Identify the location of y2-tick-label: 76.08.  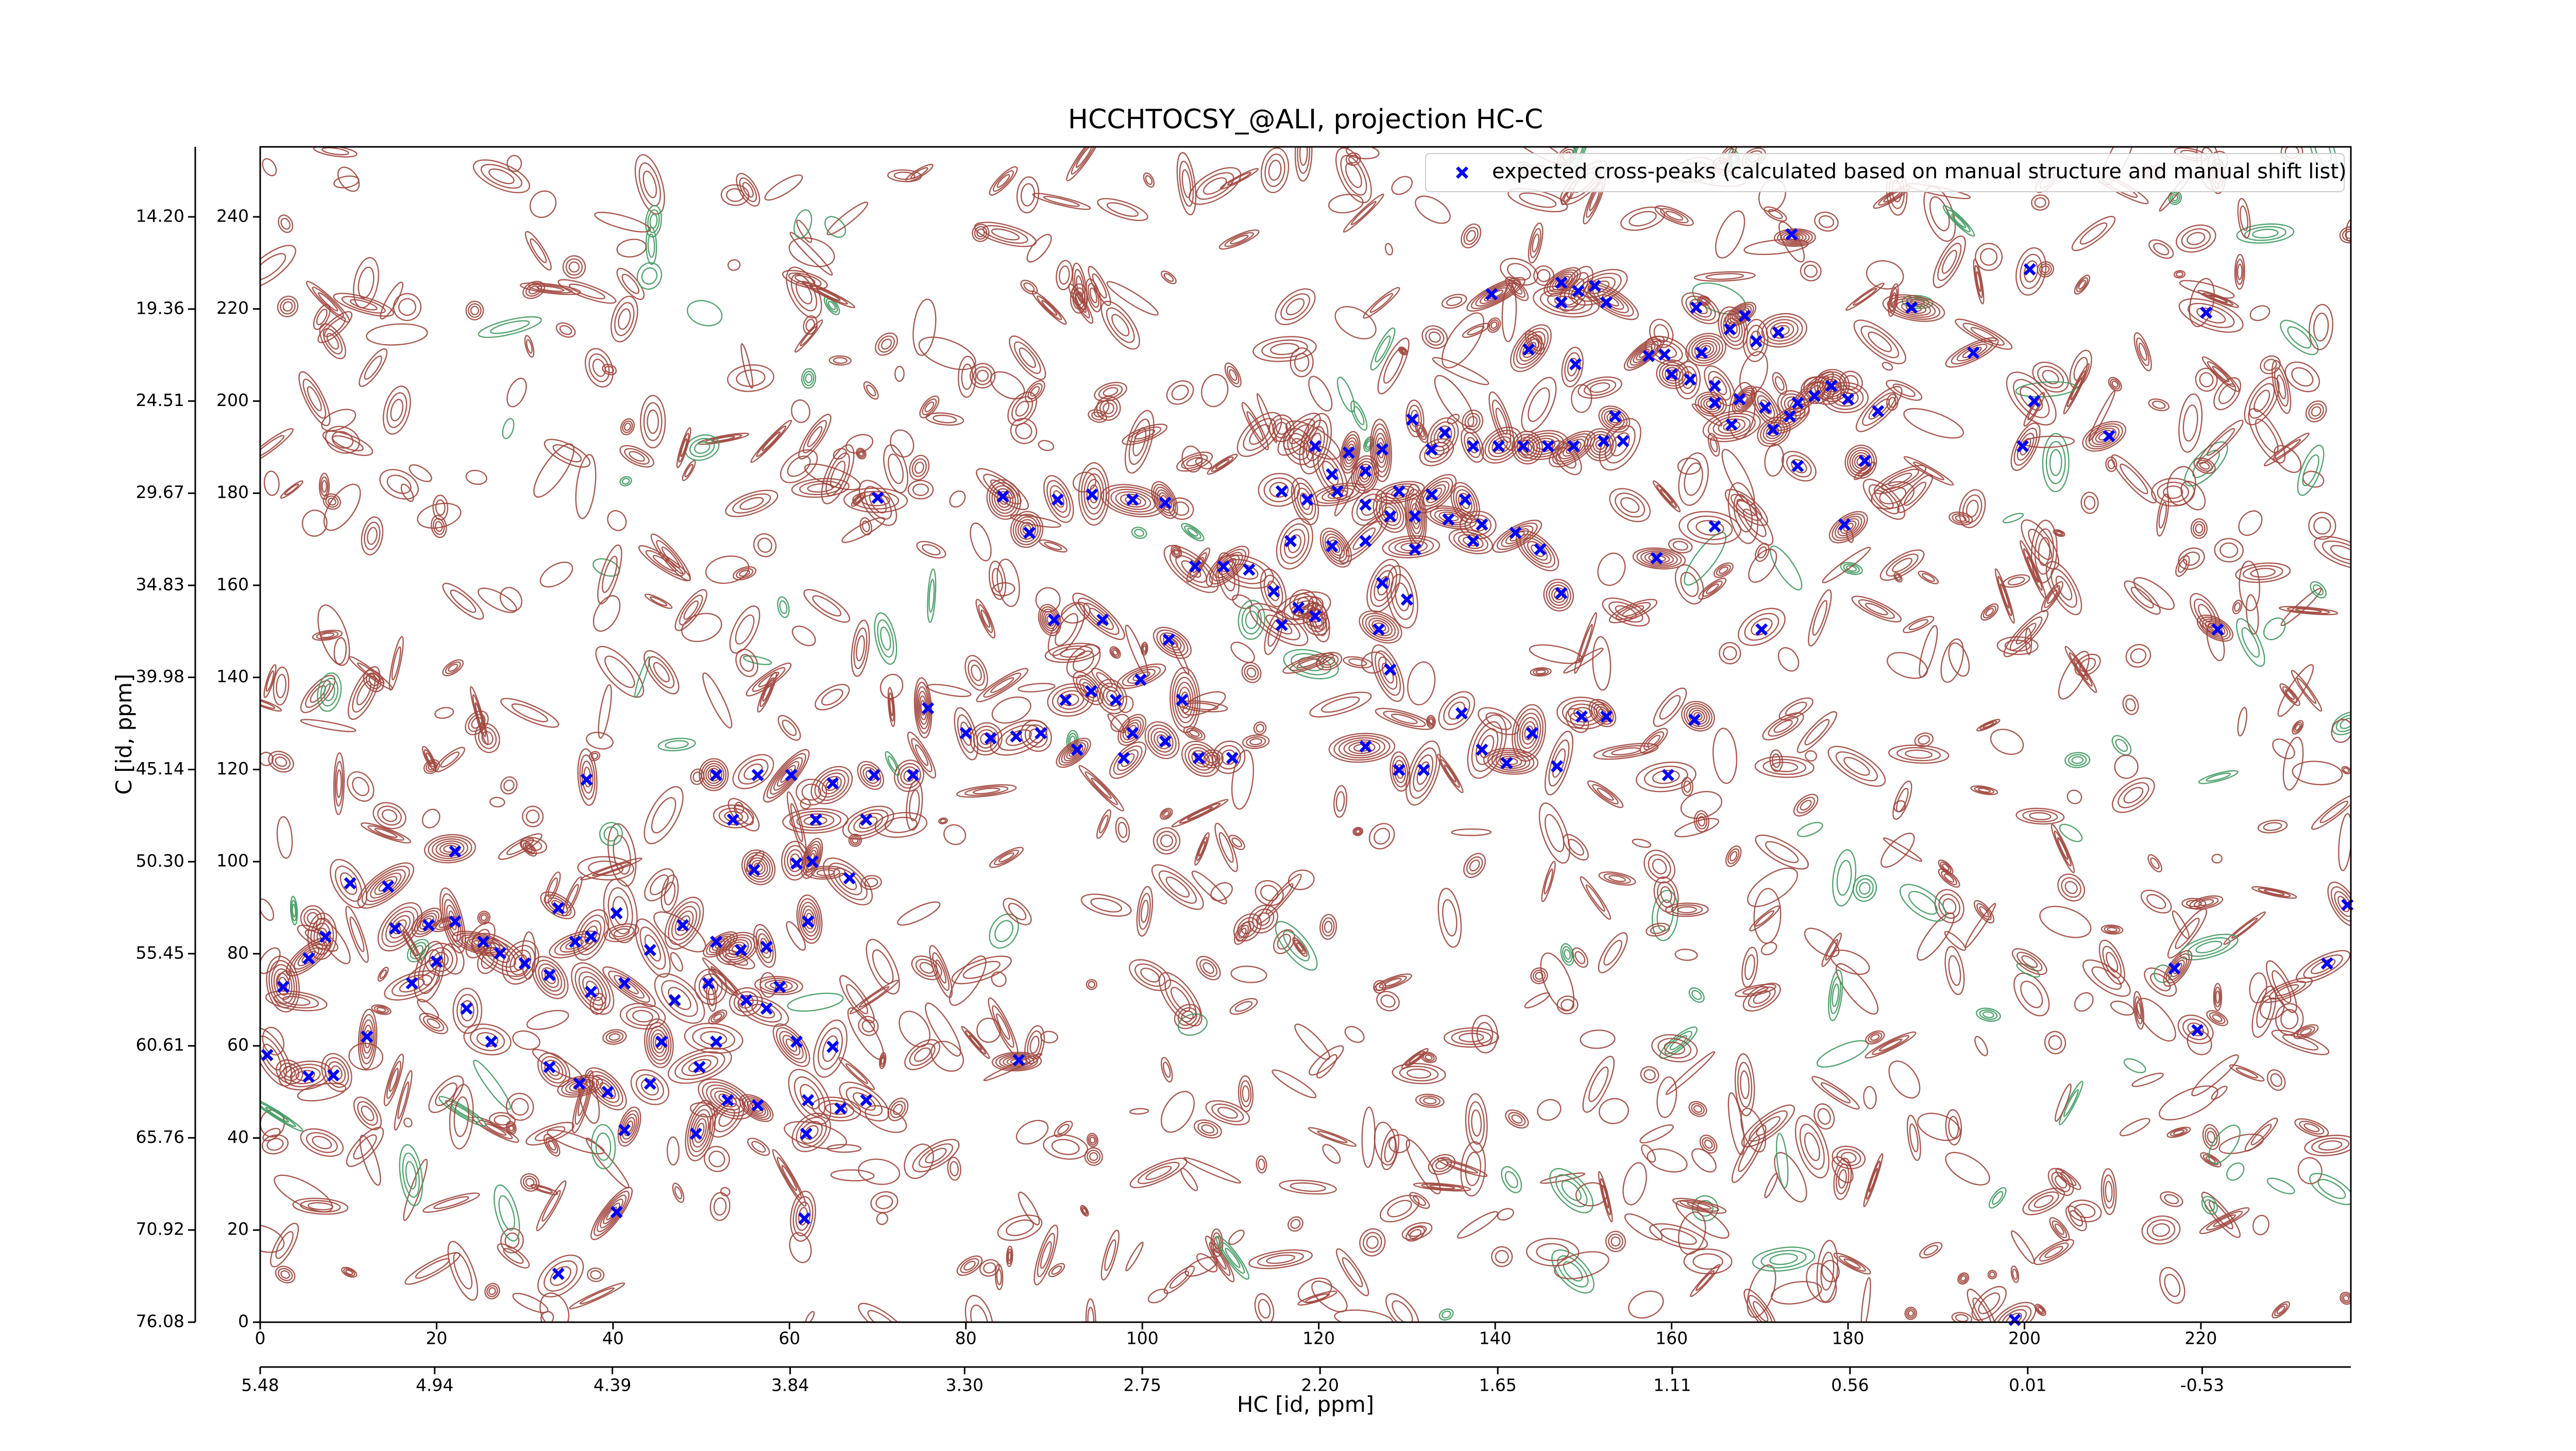
(160, 1321).